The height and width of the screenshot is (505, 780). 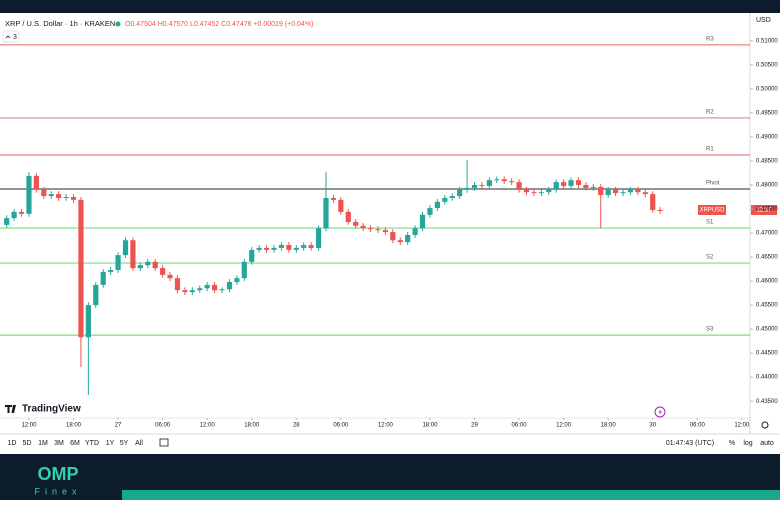 What do you see at coordinates (767, 186) in the screenshot?
I see `y-tick-label: 0.48000` at bounding box center [767, 186].